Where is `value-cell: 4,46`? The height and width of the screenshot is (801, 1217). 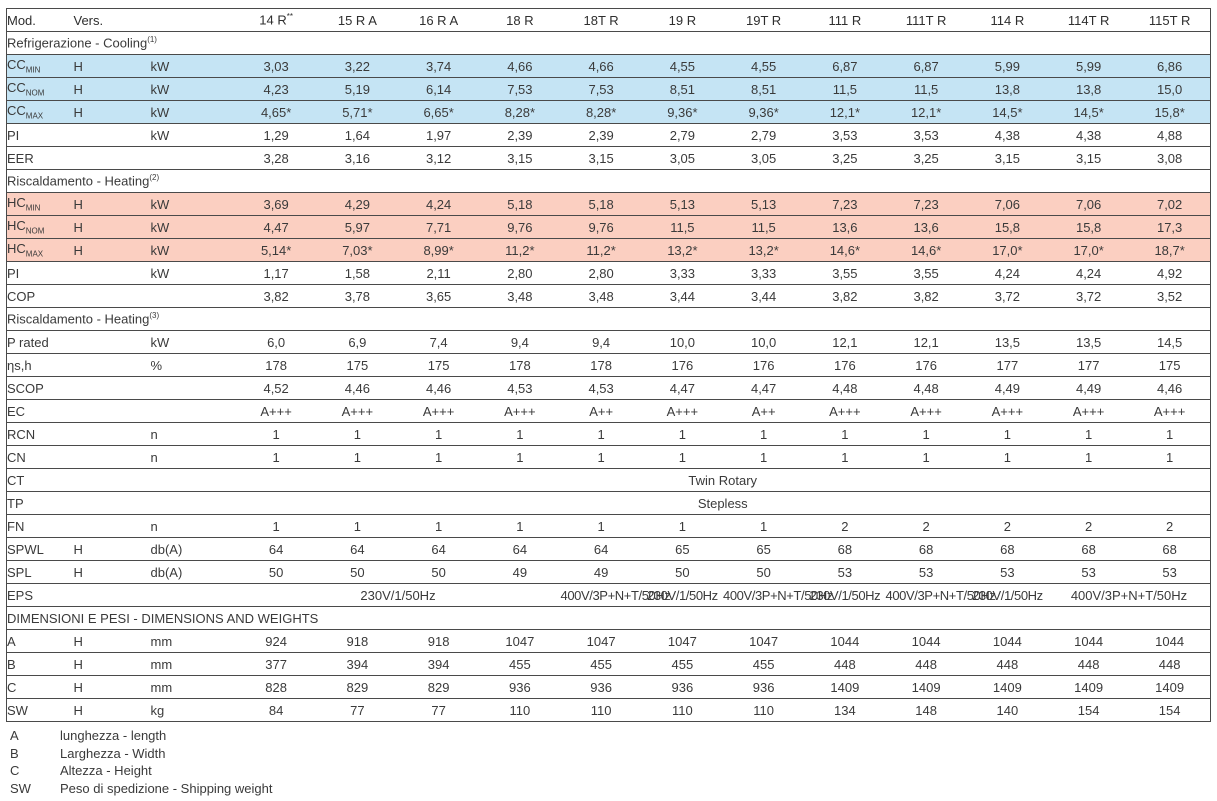
value-cell: 4,46 is located at coordinates (439, 388).